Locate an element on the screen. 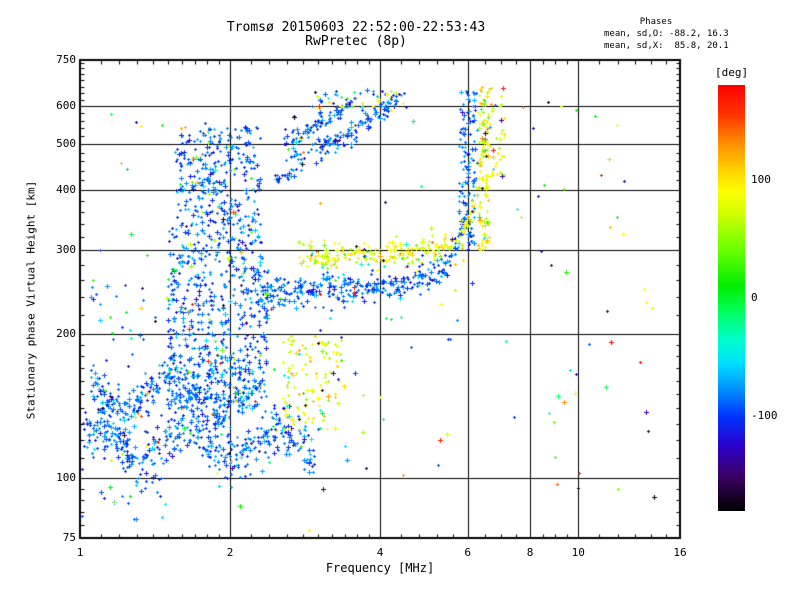  y-axis-title: Stationary phase Virtual Height [km] is located at coordinates (31, 300).